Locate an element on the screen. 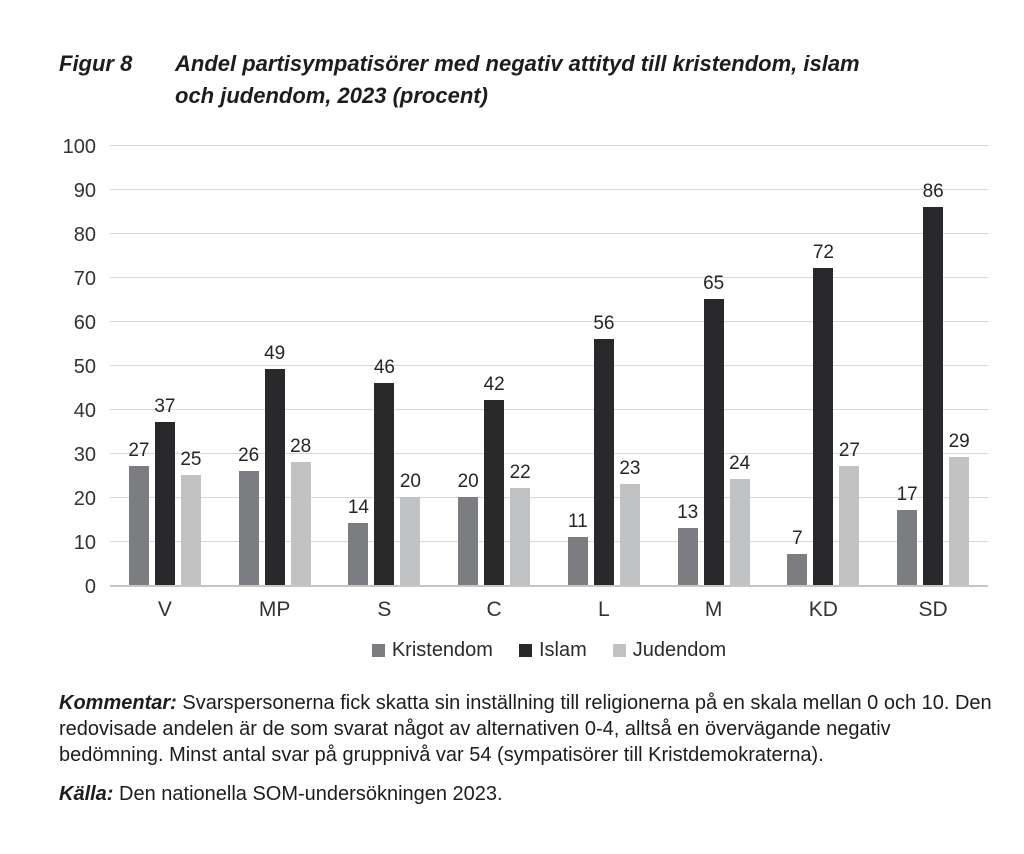 The width and height of the screenshot is (1024, 854). x-axis-labels: V MP S C L M KD SD is located at coordinates (549, 610).